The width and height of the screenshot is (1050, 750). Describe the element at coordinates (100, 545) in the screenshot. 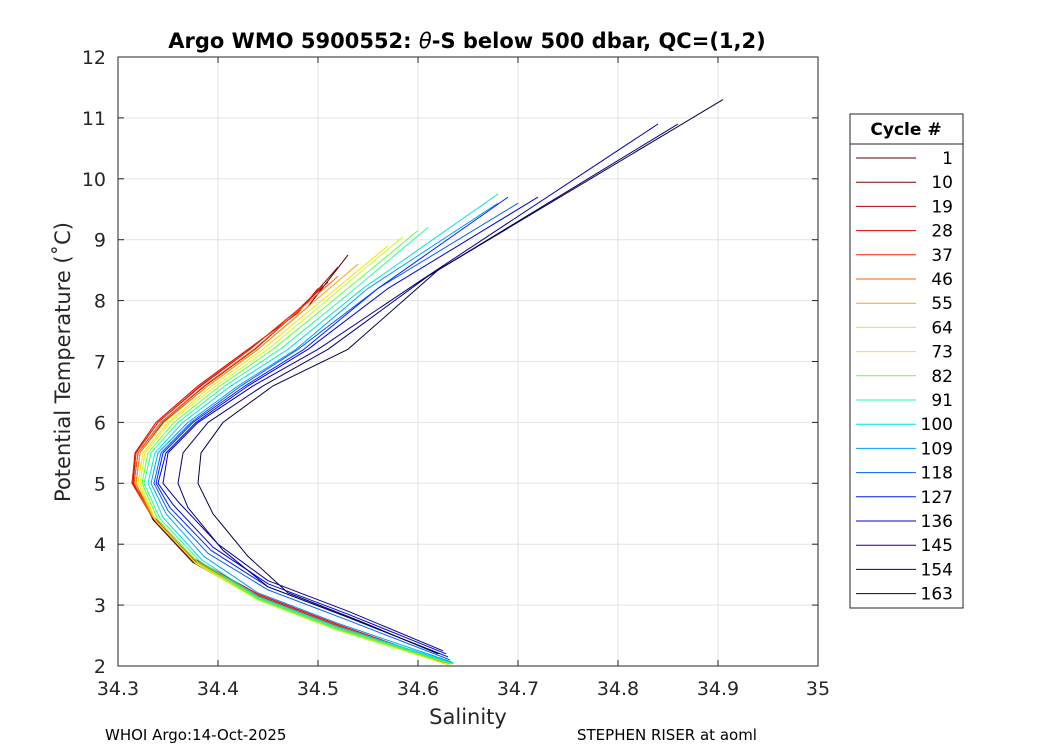

I see `y-tick-label: 4` at that location.